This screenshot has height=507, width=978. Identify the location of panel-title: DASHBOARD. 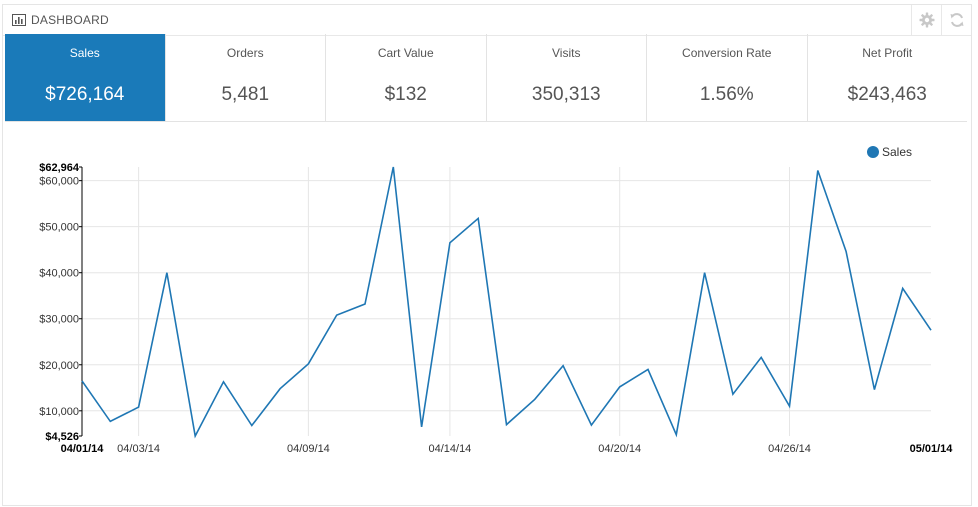
(70, 20).